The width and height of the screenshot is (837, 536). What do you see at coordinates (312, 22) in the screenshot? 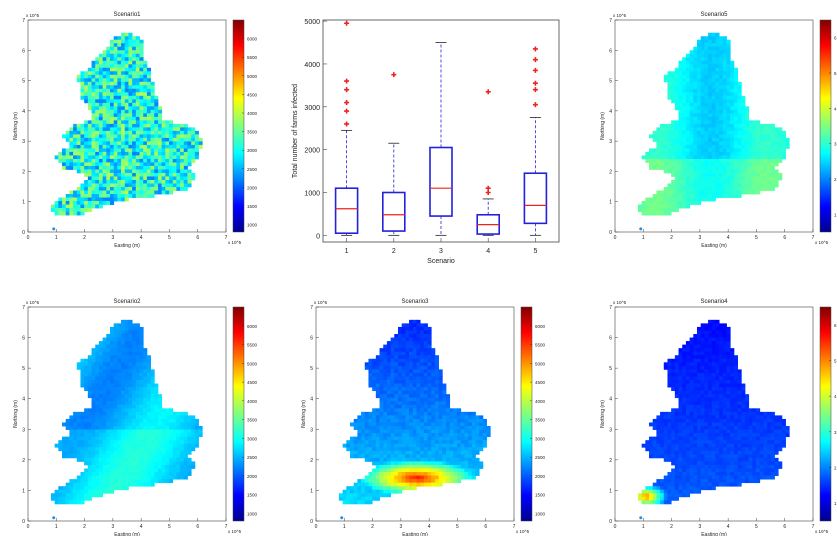
I see `y-tick-label: 5000` at bounding box center [312, 22].